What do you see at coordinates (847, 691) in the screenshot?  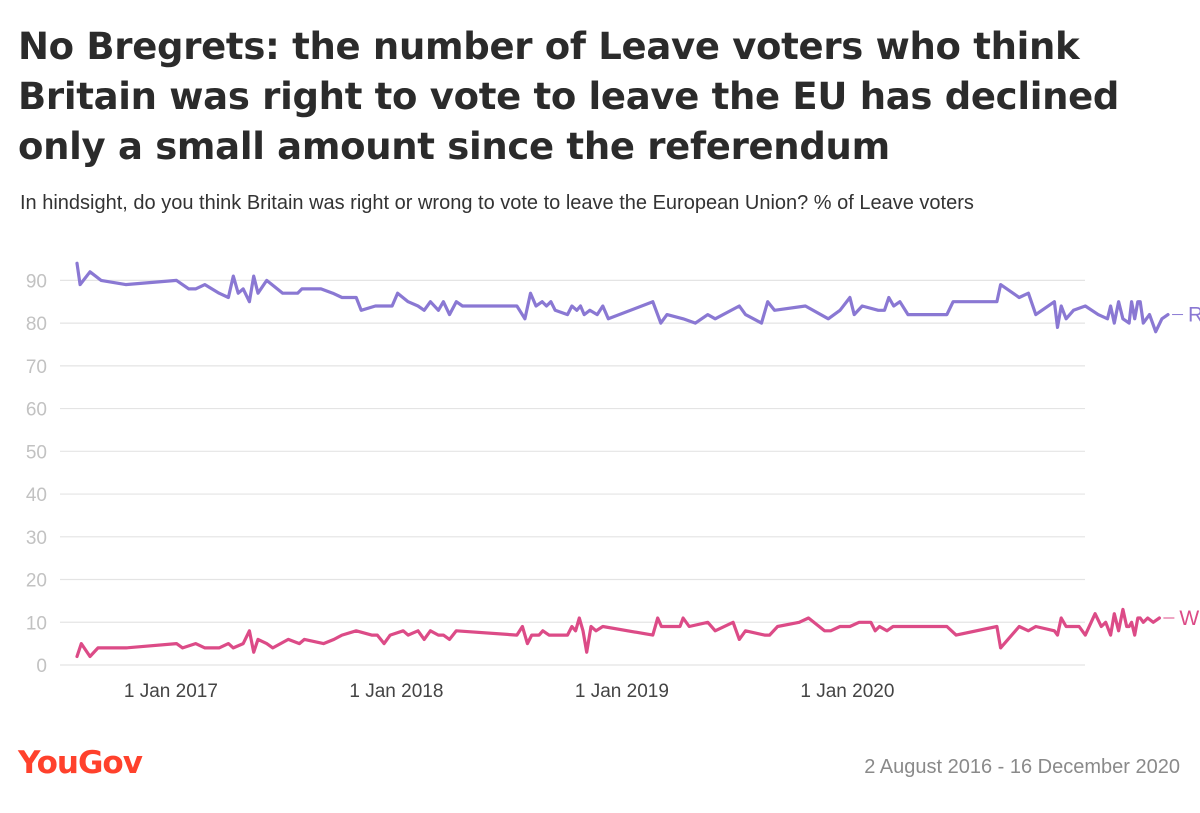 I see `x-tick-label: 1 Jan 2020` at bounding box center [847, 691].